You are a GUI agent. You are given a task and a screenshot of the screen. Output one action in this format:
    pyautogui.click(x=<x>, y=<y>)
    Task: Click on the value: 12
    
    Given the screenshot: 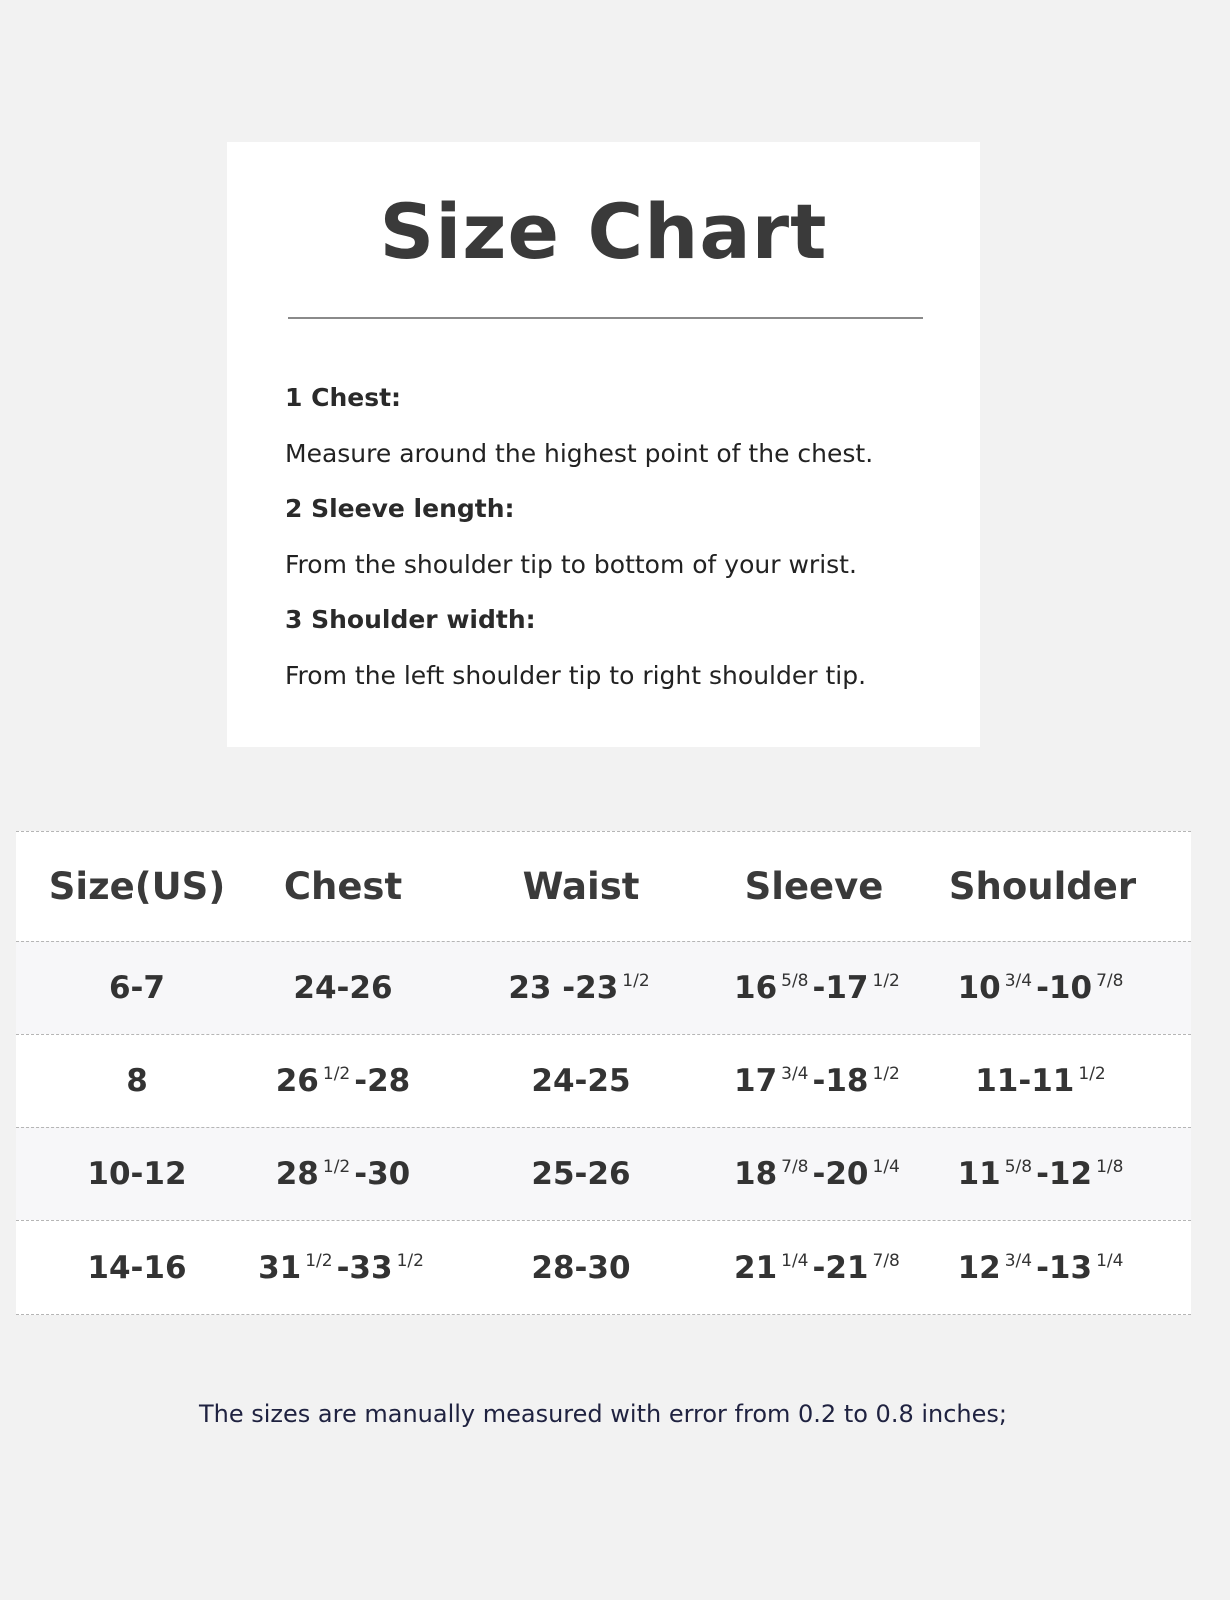 What is the action you would take?
    pyautogui.click(x=979, y=1267)
    